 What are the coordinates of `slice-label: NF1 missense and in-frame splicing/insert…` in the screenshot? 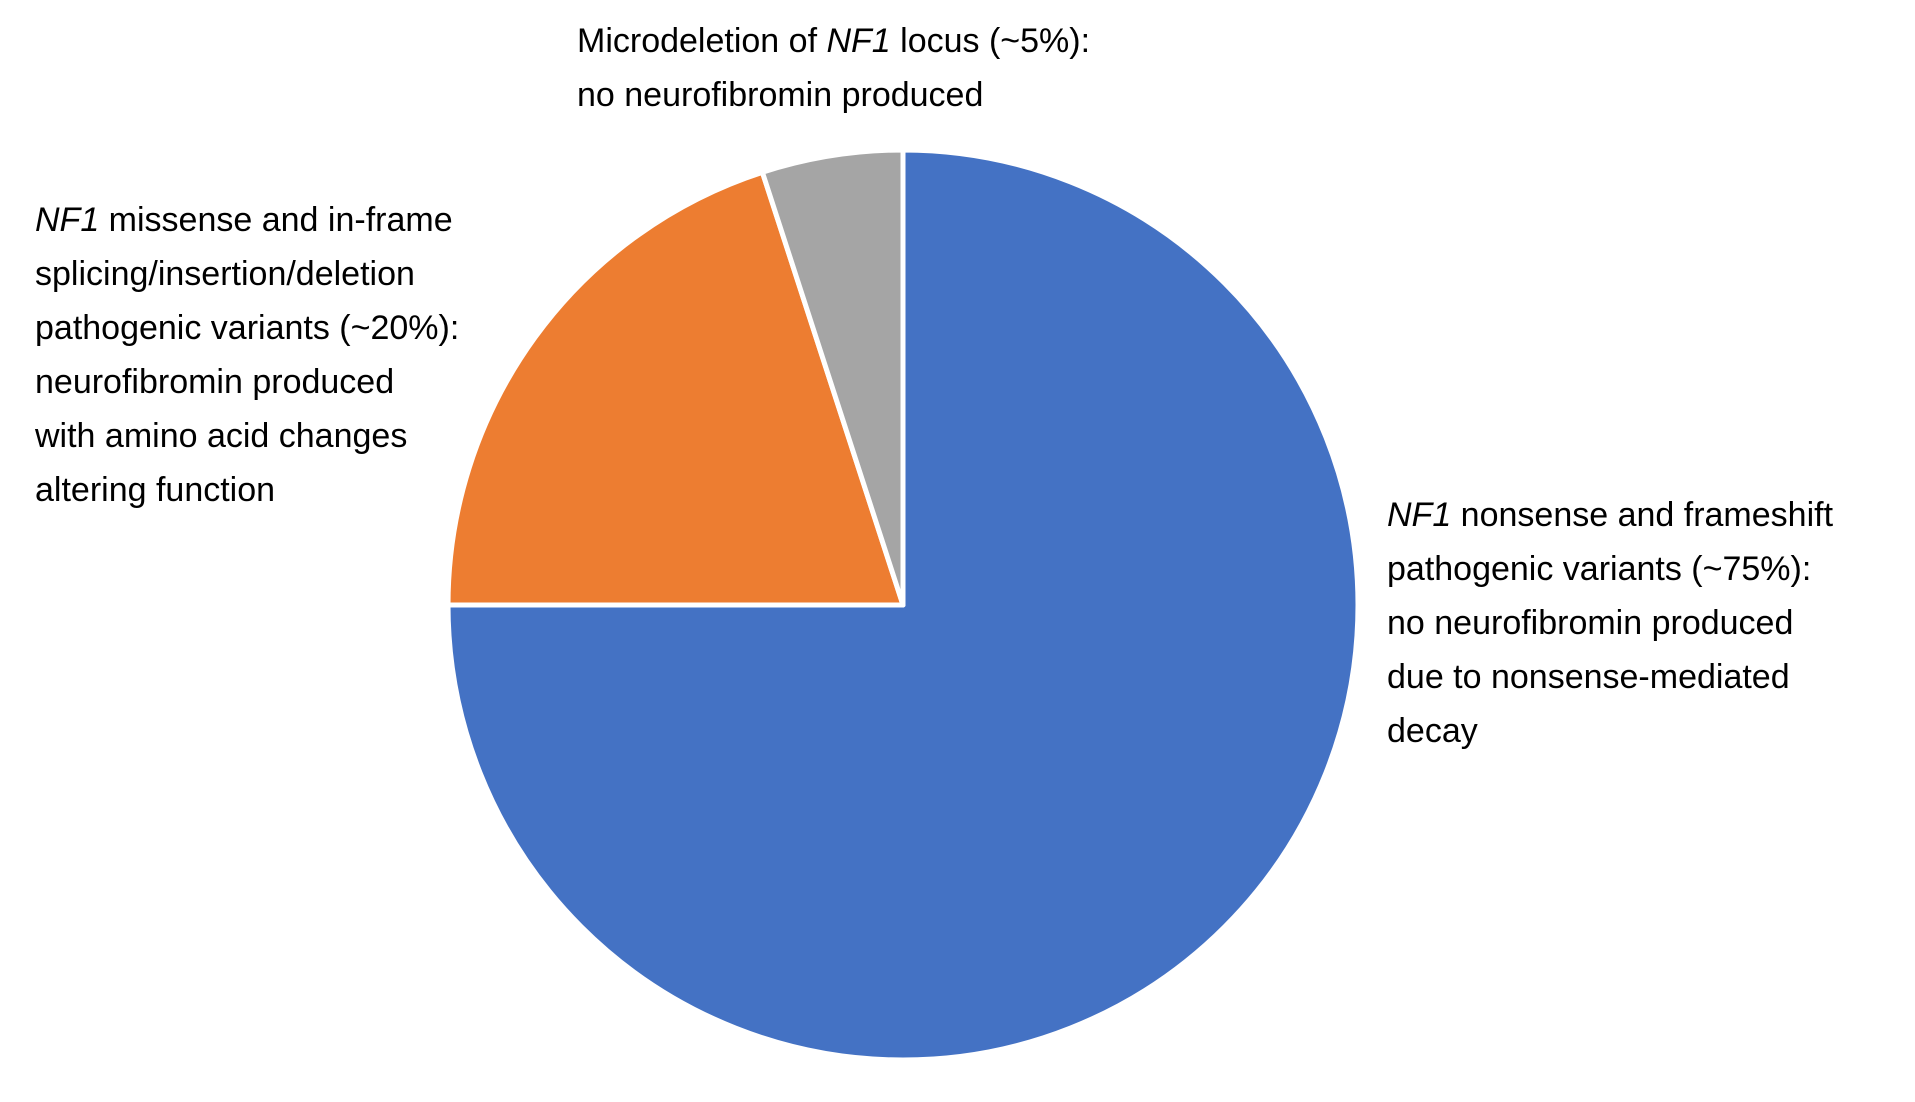 It's located at (247, 355).